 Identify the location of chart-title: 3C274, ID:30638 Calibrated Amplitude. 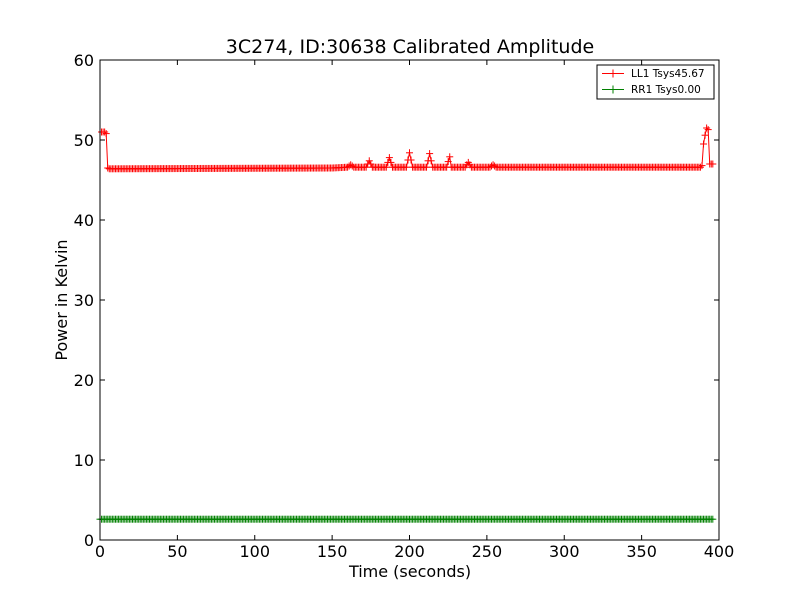
(410, 47).